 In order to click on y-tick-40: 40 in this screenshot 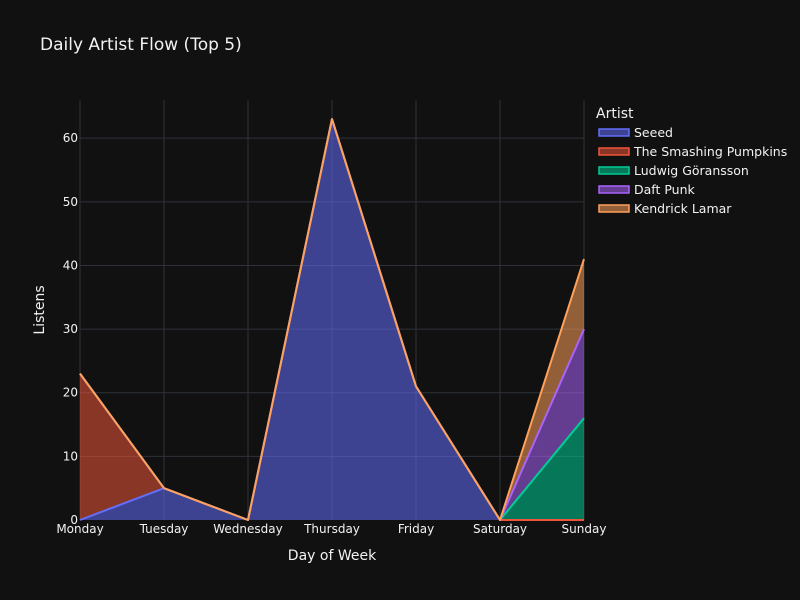, I will do `click(70, 265)`.